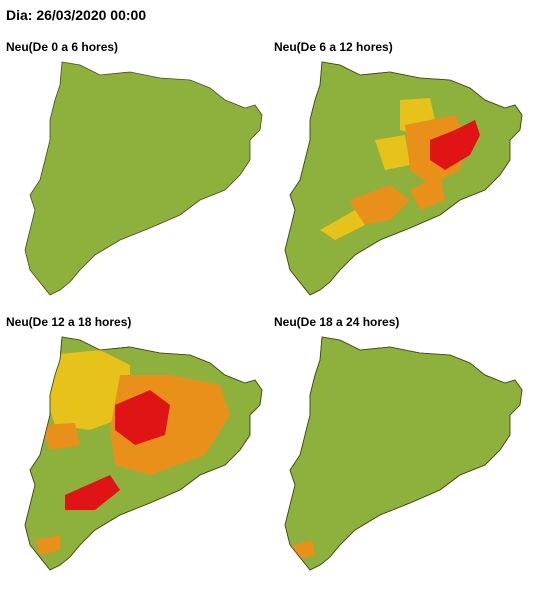 Image resolution: width=540 pixels, height=591 pixels. I want to click on panel-title: Neu(De 18 a 24 hores), so click(336, 322).